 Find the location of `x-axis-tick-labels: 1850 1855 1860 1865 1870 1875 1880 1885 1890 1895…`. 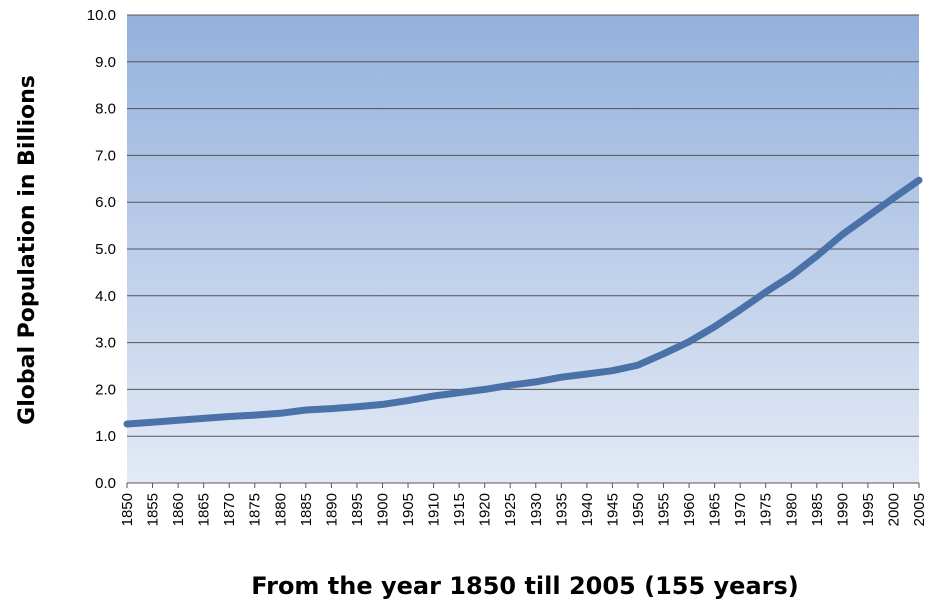

x-axis-tick-labels: 1850 1855 1860 1865 1870 1875 1880 1885 1890 1895… is located at coordinates (523, 504).